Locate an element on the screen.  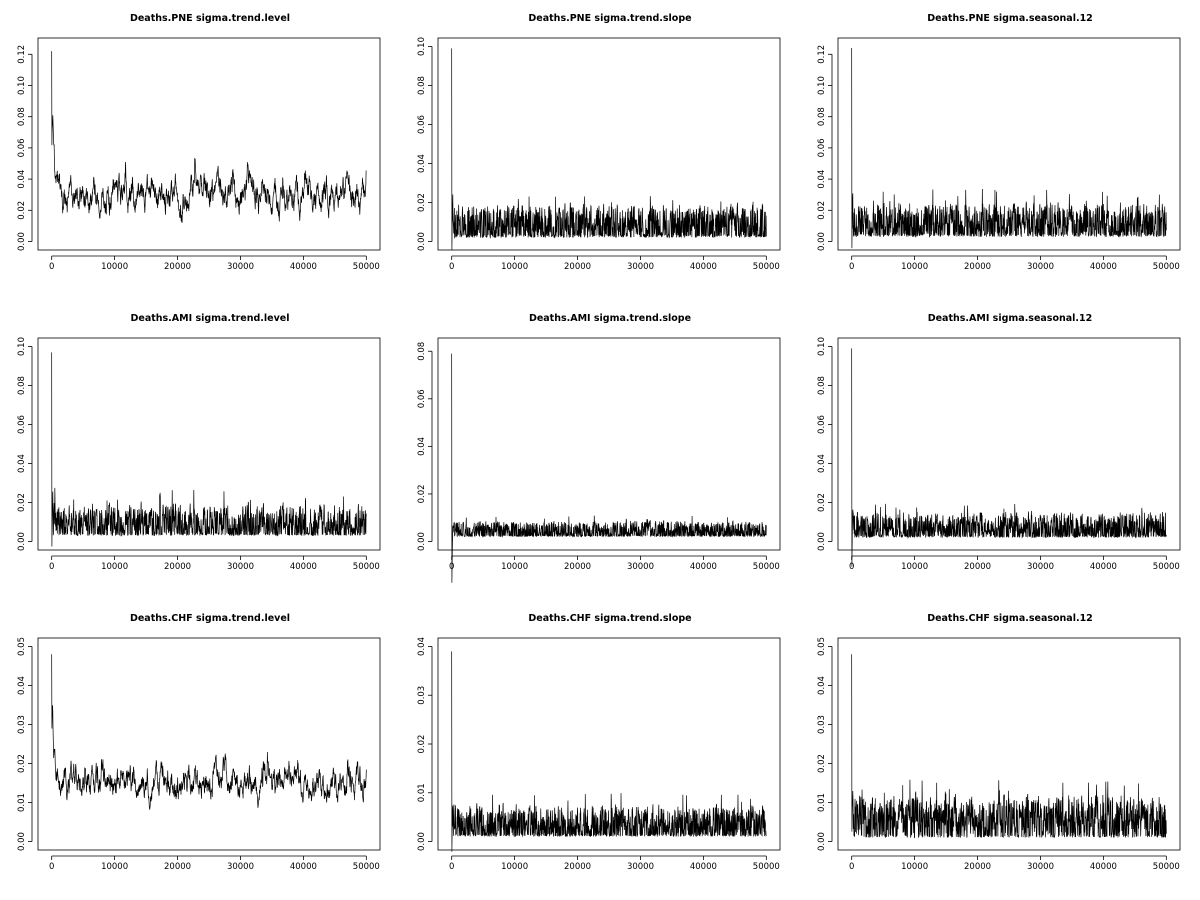
chart-title: Deaths.CHF sigma.trend.level is located at coordinates (210, 618).